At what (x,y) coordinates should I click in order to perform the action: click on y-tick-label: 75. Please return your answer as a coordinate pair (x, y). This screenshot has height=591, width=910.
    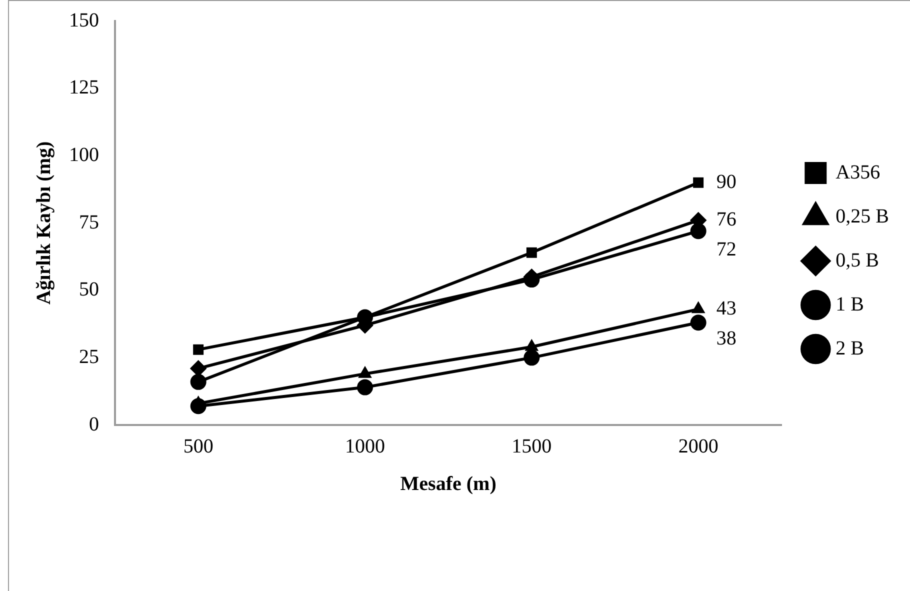
    Looking at the image, I should click on (89, 222).